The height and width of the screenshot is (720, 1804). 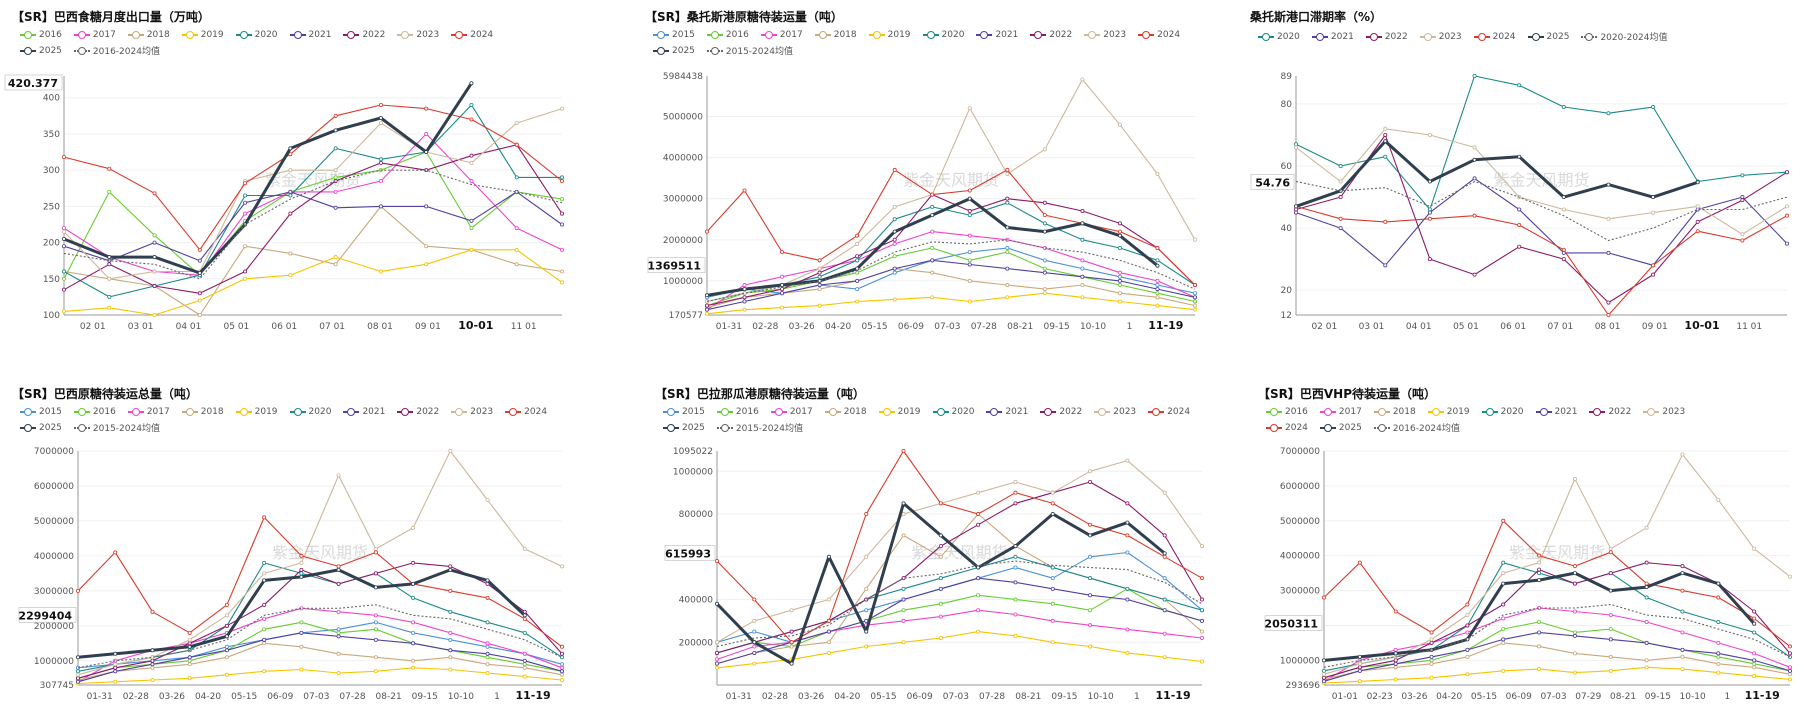 What do you see at coordinates (461, 697) in the screenshot?
I see `x-tick-label: 10-10` at bounding box center [461, 697].